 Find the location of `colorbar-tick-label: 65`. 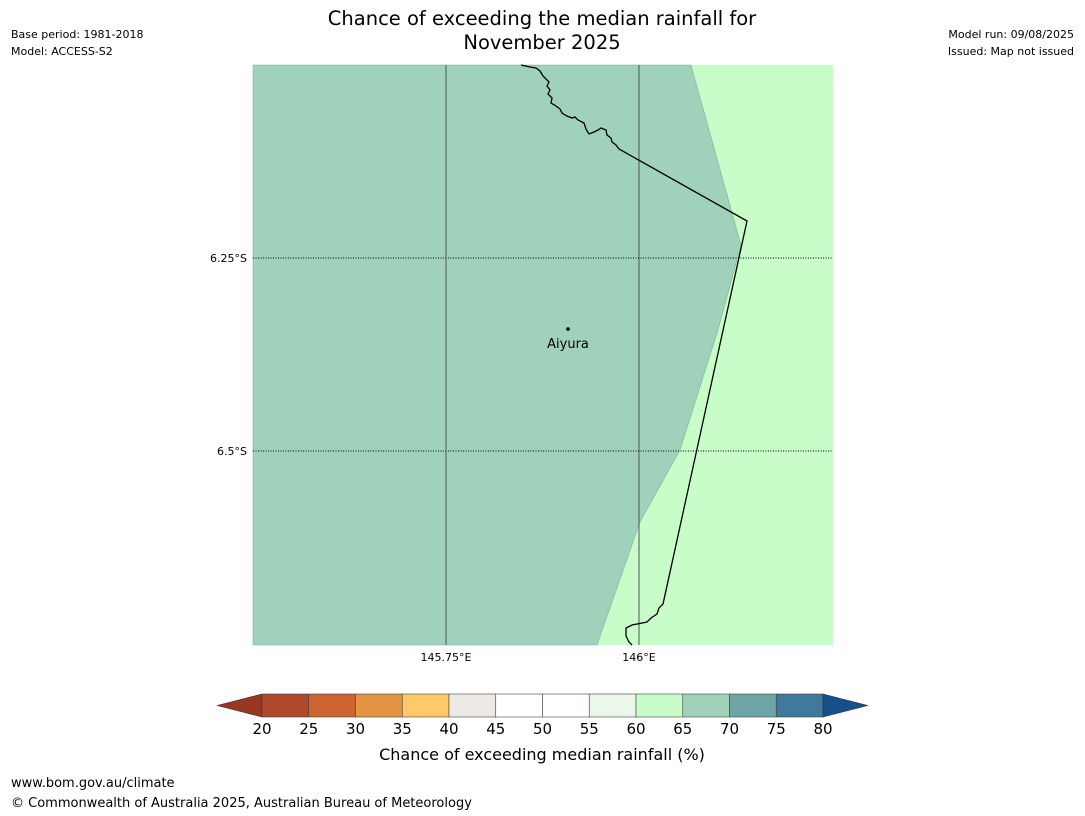

colorbar-tick-label: 65 is located at coordinates (682, 729).